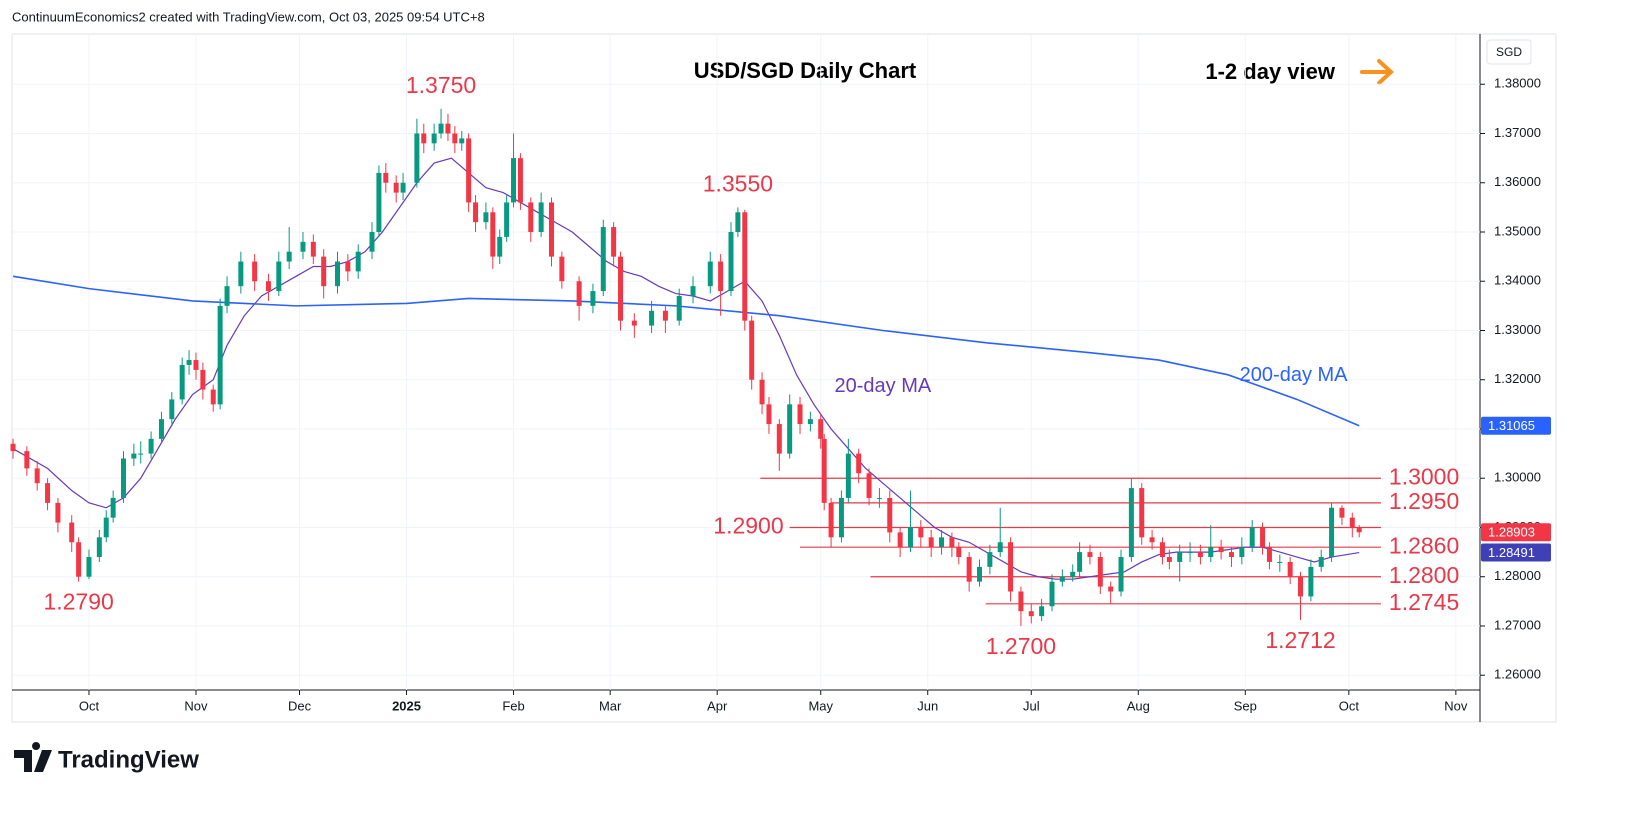  I want to click on currency: SGD, so click(1509, 52).